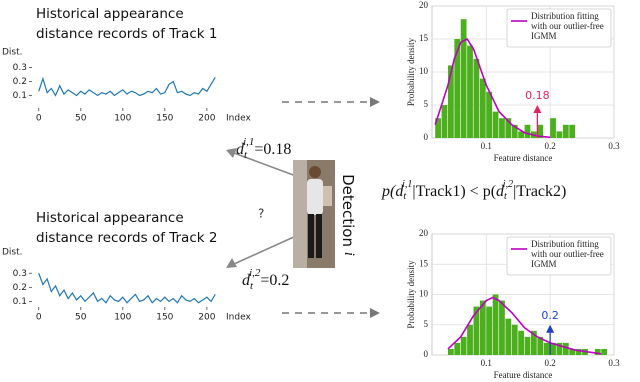 Image resolution: width=640 pixels, height=382 pixels. What do you see at coordinates (272, 149) in the screenshot?
I see `math-rhs: =0.18` at bounding box center [272, 149].